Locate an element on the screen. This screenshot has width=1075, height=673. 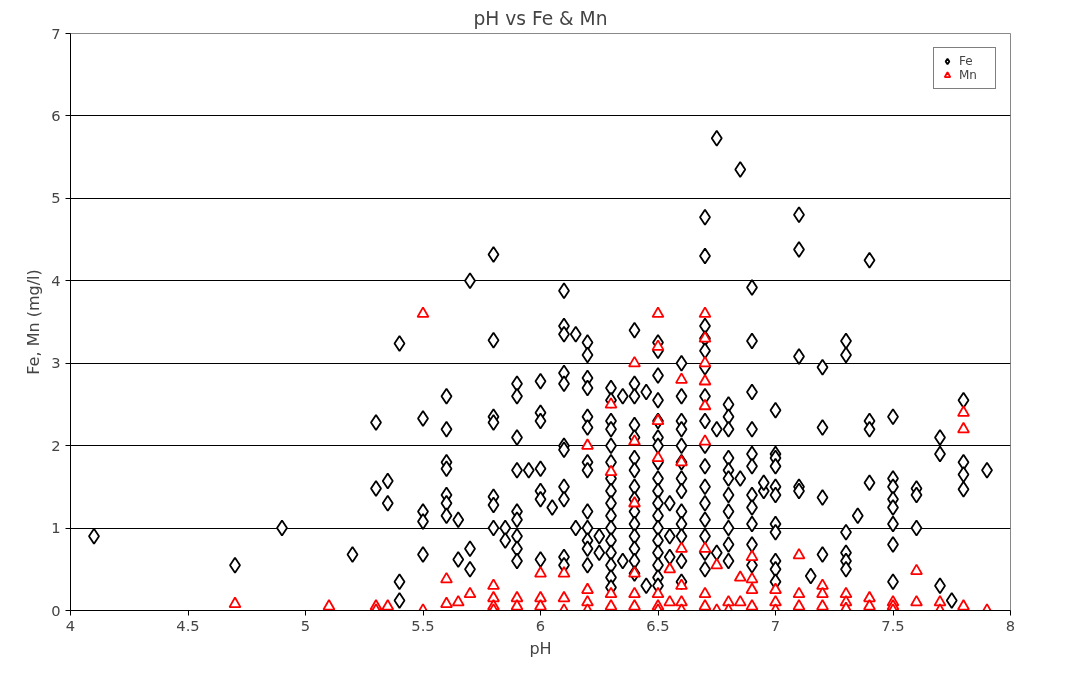
y-tick-label: 6 is located at coordinates (56, 115).